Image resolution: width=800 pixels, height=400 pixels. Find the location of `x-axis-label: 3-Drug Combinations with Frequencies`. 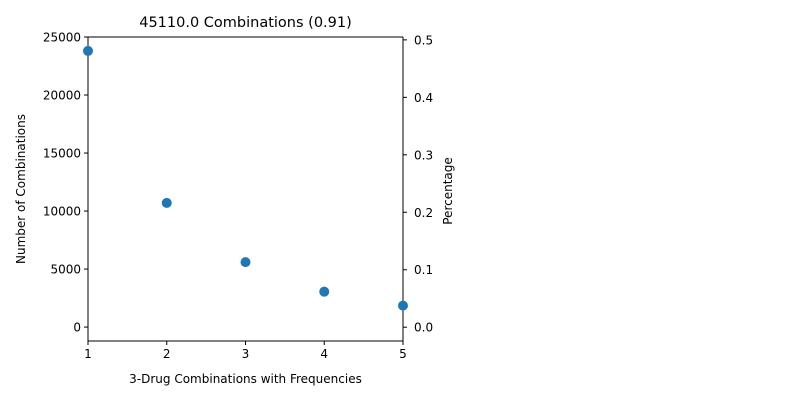

x-axis-label: 3-Drug Combinations with Frequencies is located at coordinates (245, 379).